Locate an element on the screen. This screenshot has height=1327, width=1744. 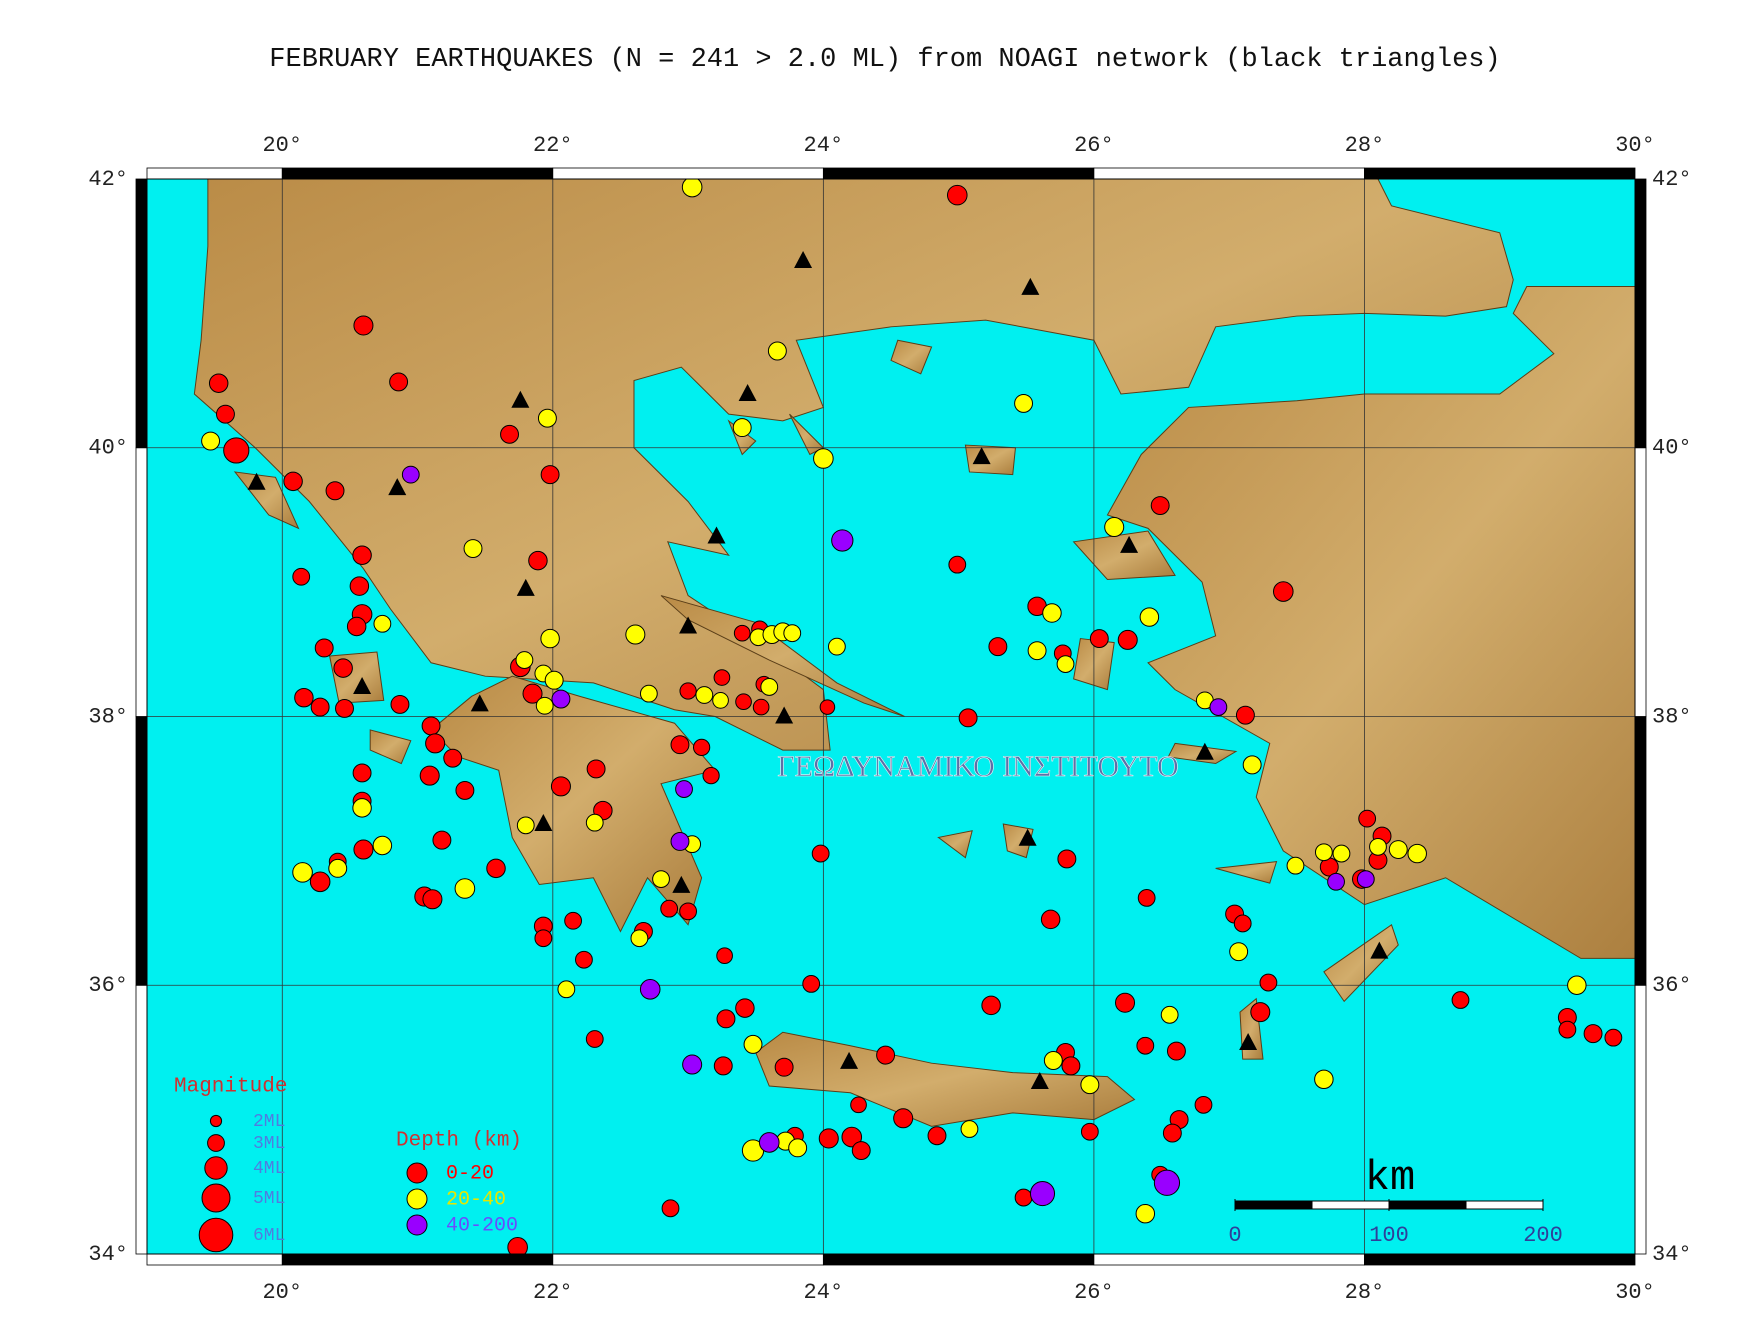
size-legend-label: 3ML is located at coordinates (269, 1144).